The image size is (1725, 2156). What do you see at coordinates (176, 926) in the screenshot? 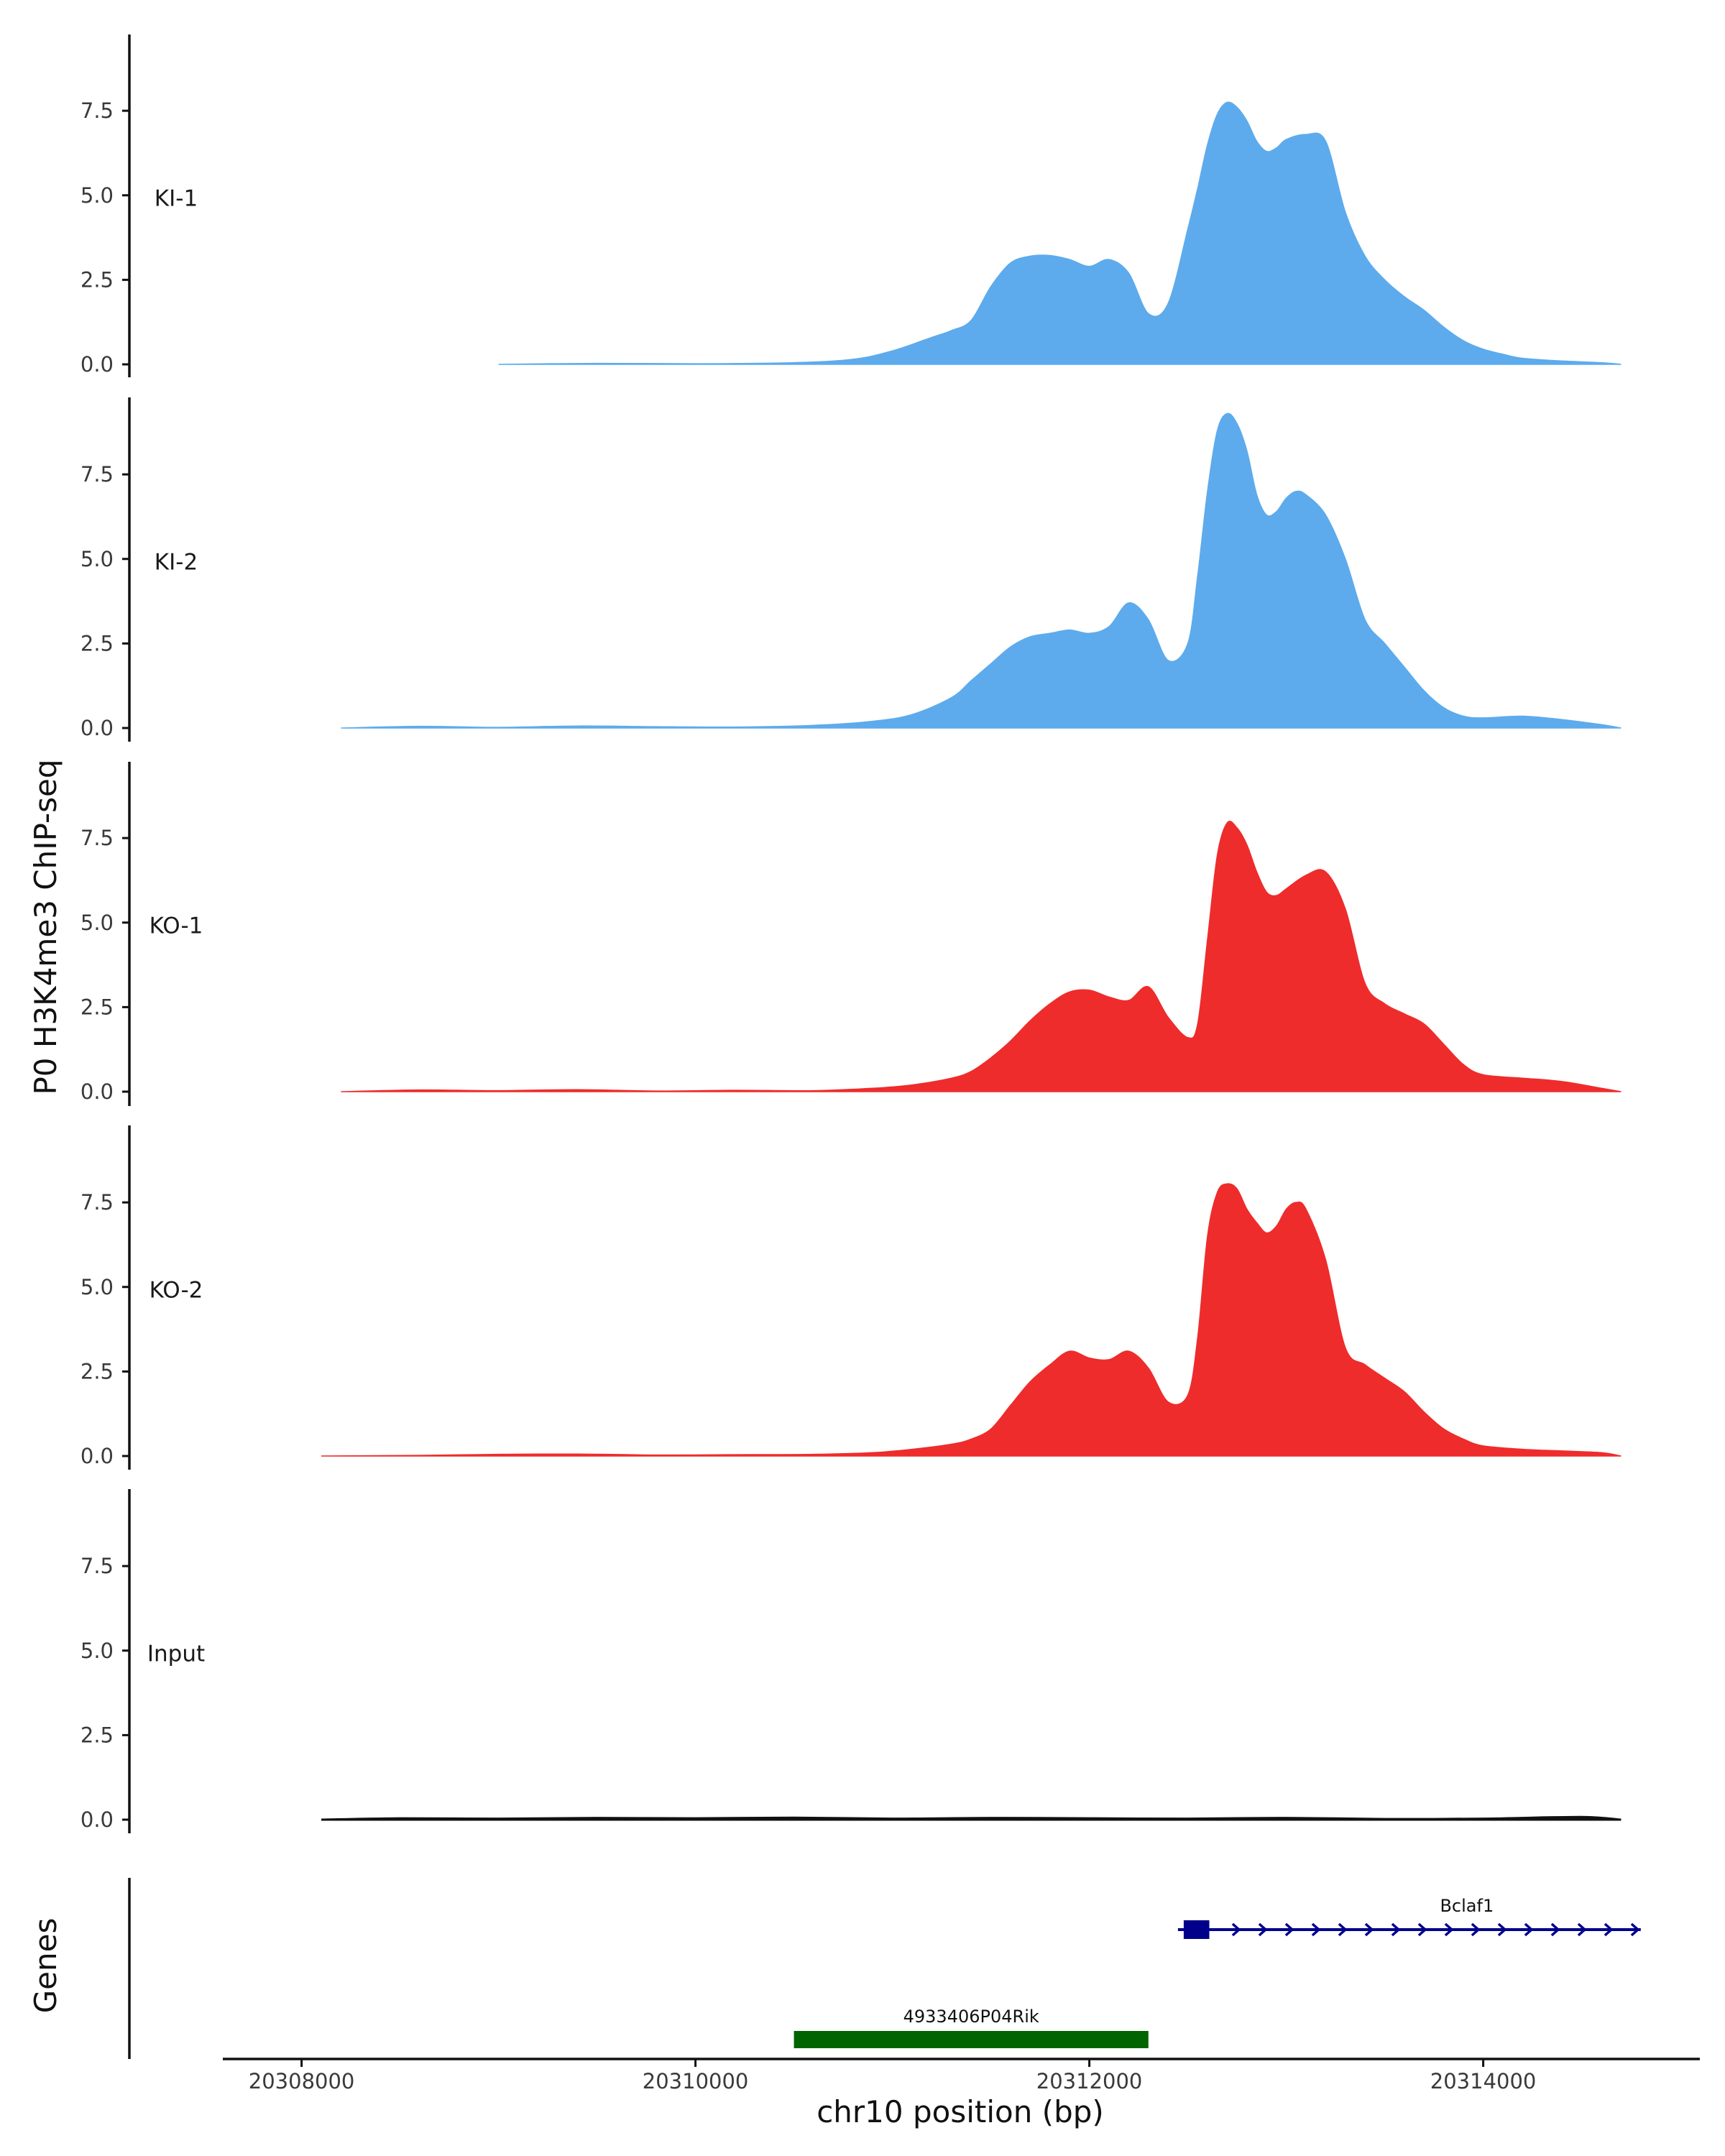
I see `track-label: KO-1` at bounding box center [176, 926].